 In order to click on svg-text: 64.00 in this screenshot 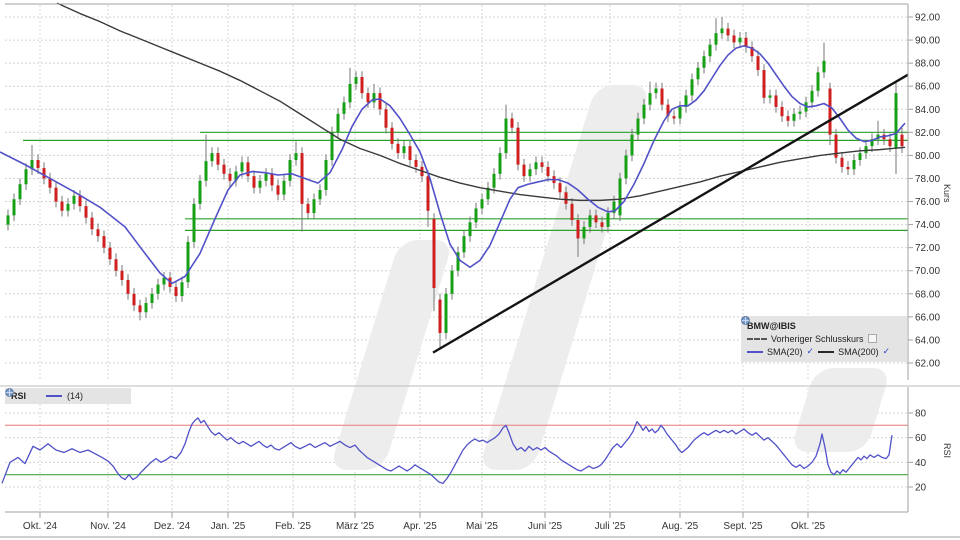, I will do `click(927, 340)`.